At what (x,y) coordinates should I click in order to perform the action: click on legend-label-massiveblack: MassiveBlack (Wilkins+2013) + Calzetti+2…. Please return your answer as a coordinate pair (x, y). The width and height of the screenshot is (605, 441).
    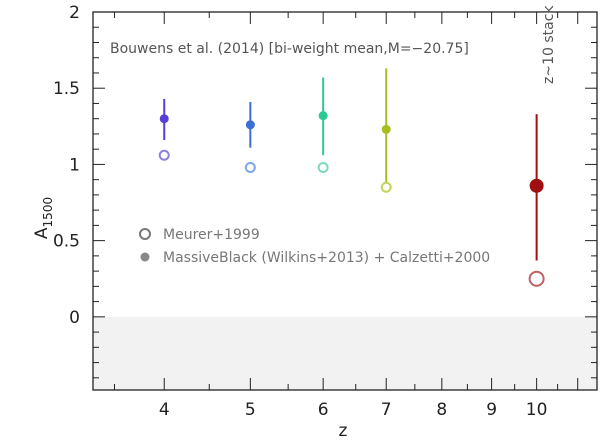
    Looking at the image, I should click on (326, 258).